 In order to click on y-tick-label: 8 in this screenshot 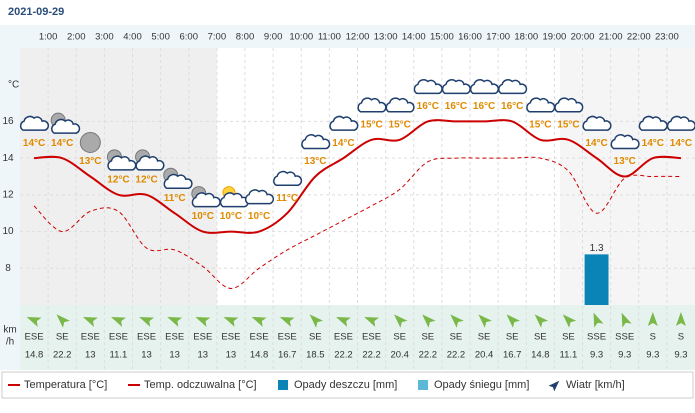, I will do `click(8, 268)`.